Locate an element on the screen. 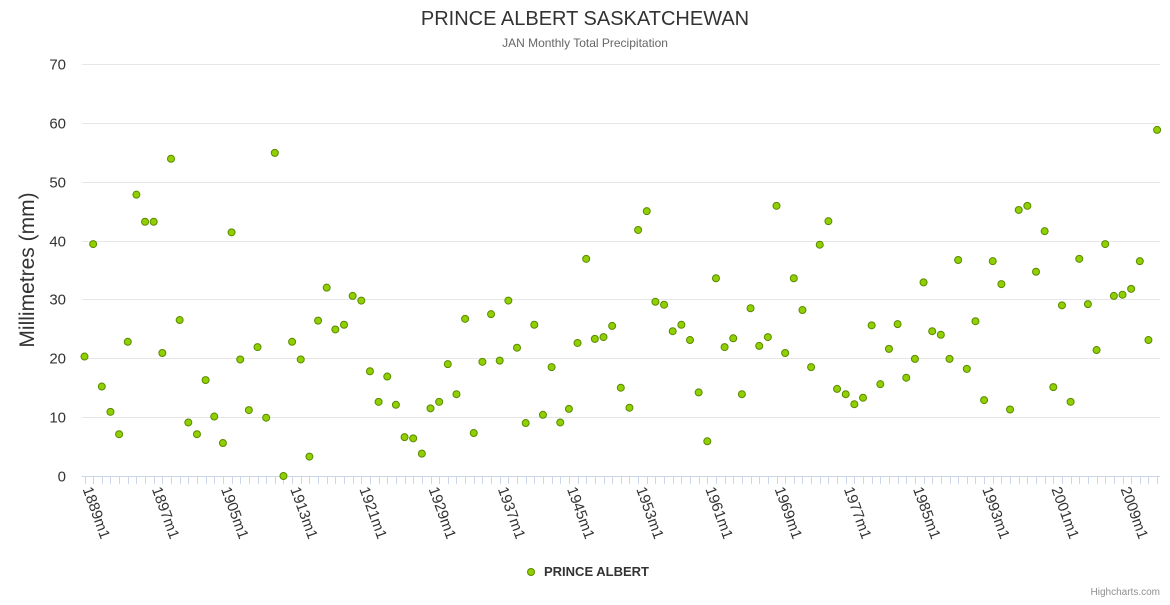 This screenshot has height=605, width=1170. legend-item-label: PRINCE ALBERT is located at coordinates (596, 571).